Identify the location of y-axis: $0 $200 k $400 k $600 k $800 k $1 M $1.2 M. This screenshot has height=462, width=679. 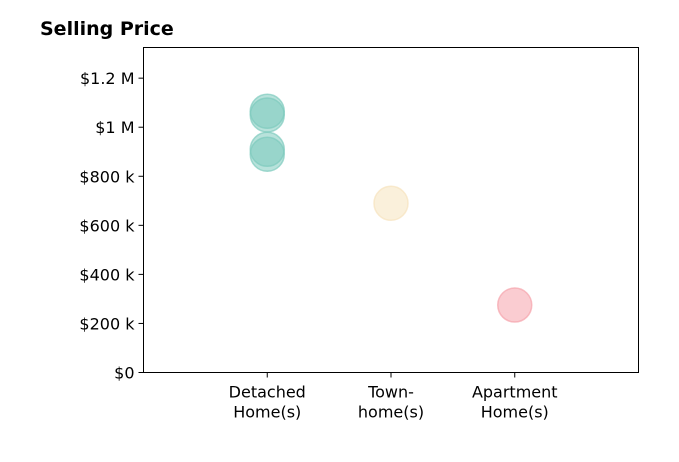
(111, 226).